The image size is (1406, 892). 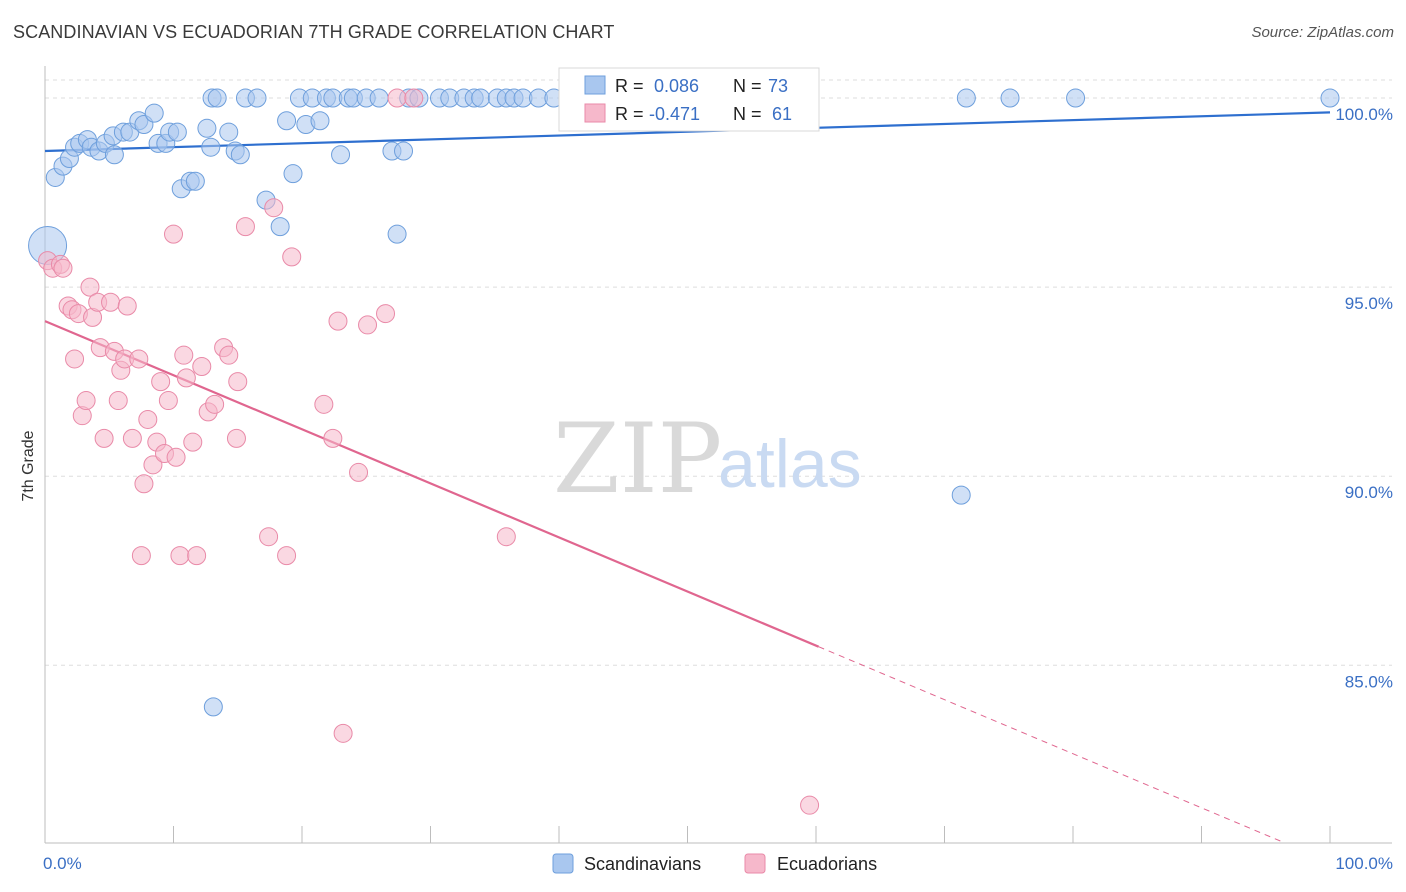 I want to click on source-label: Source: ZipAtlas.com, so click(x=1322, y=32).